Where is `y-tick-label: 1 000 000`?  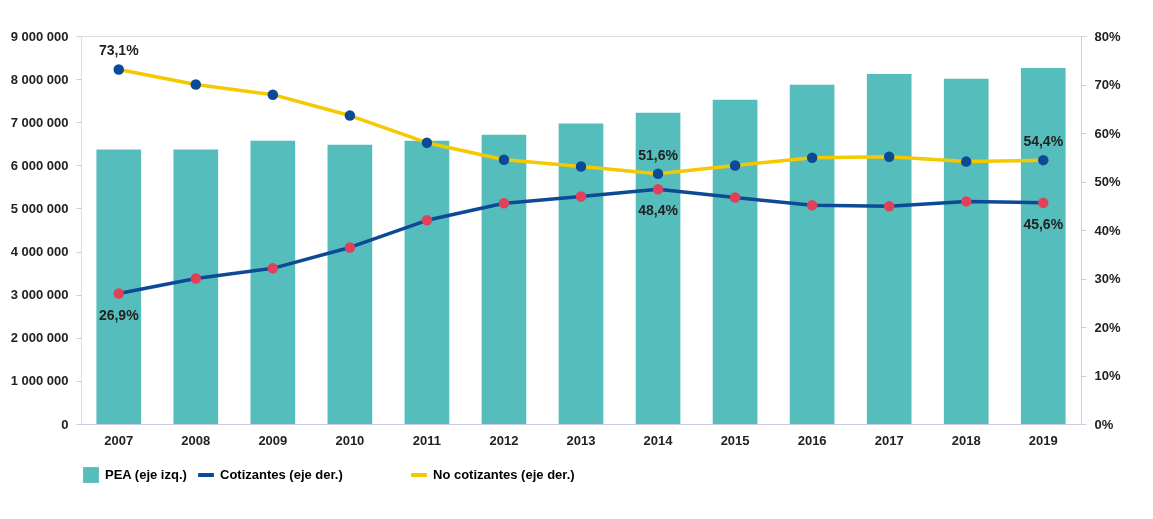
y-tick-label: 1 000 000 is located at coordinates (39, 381).